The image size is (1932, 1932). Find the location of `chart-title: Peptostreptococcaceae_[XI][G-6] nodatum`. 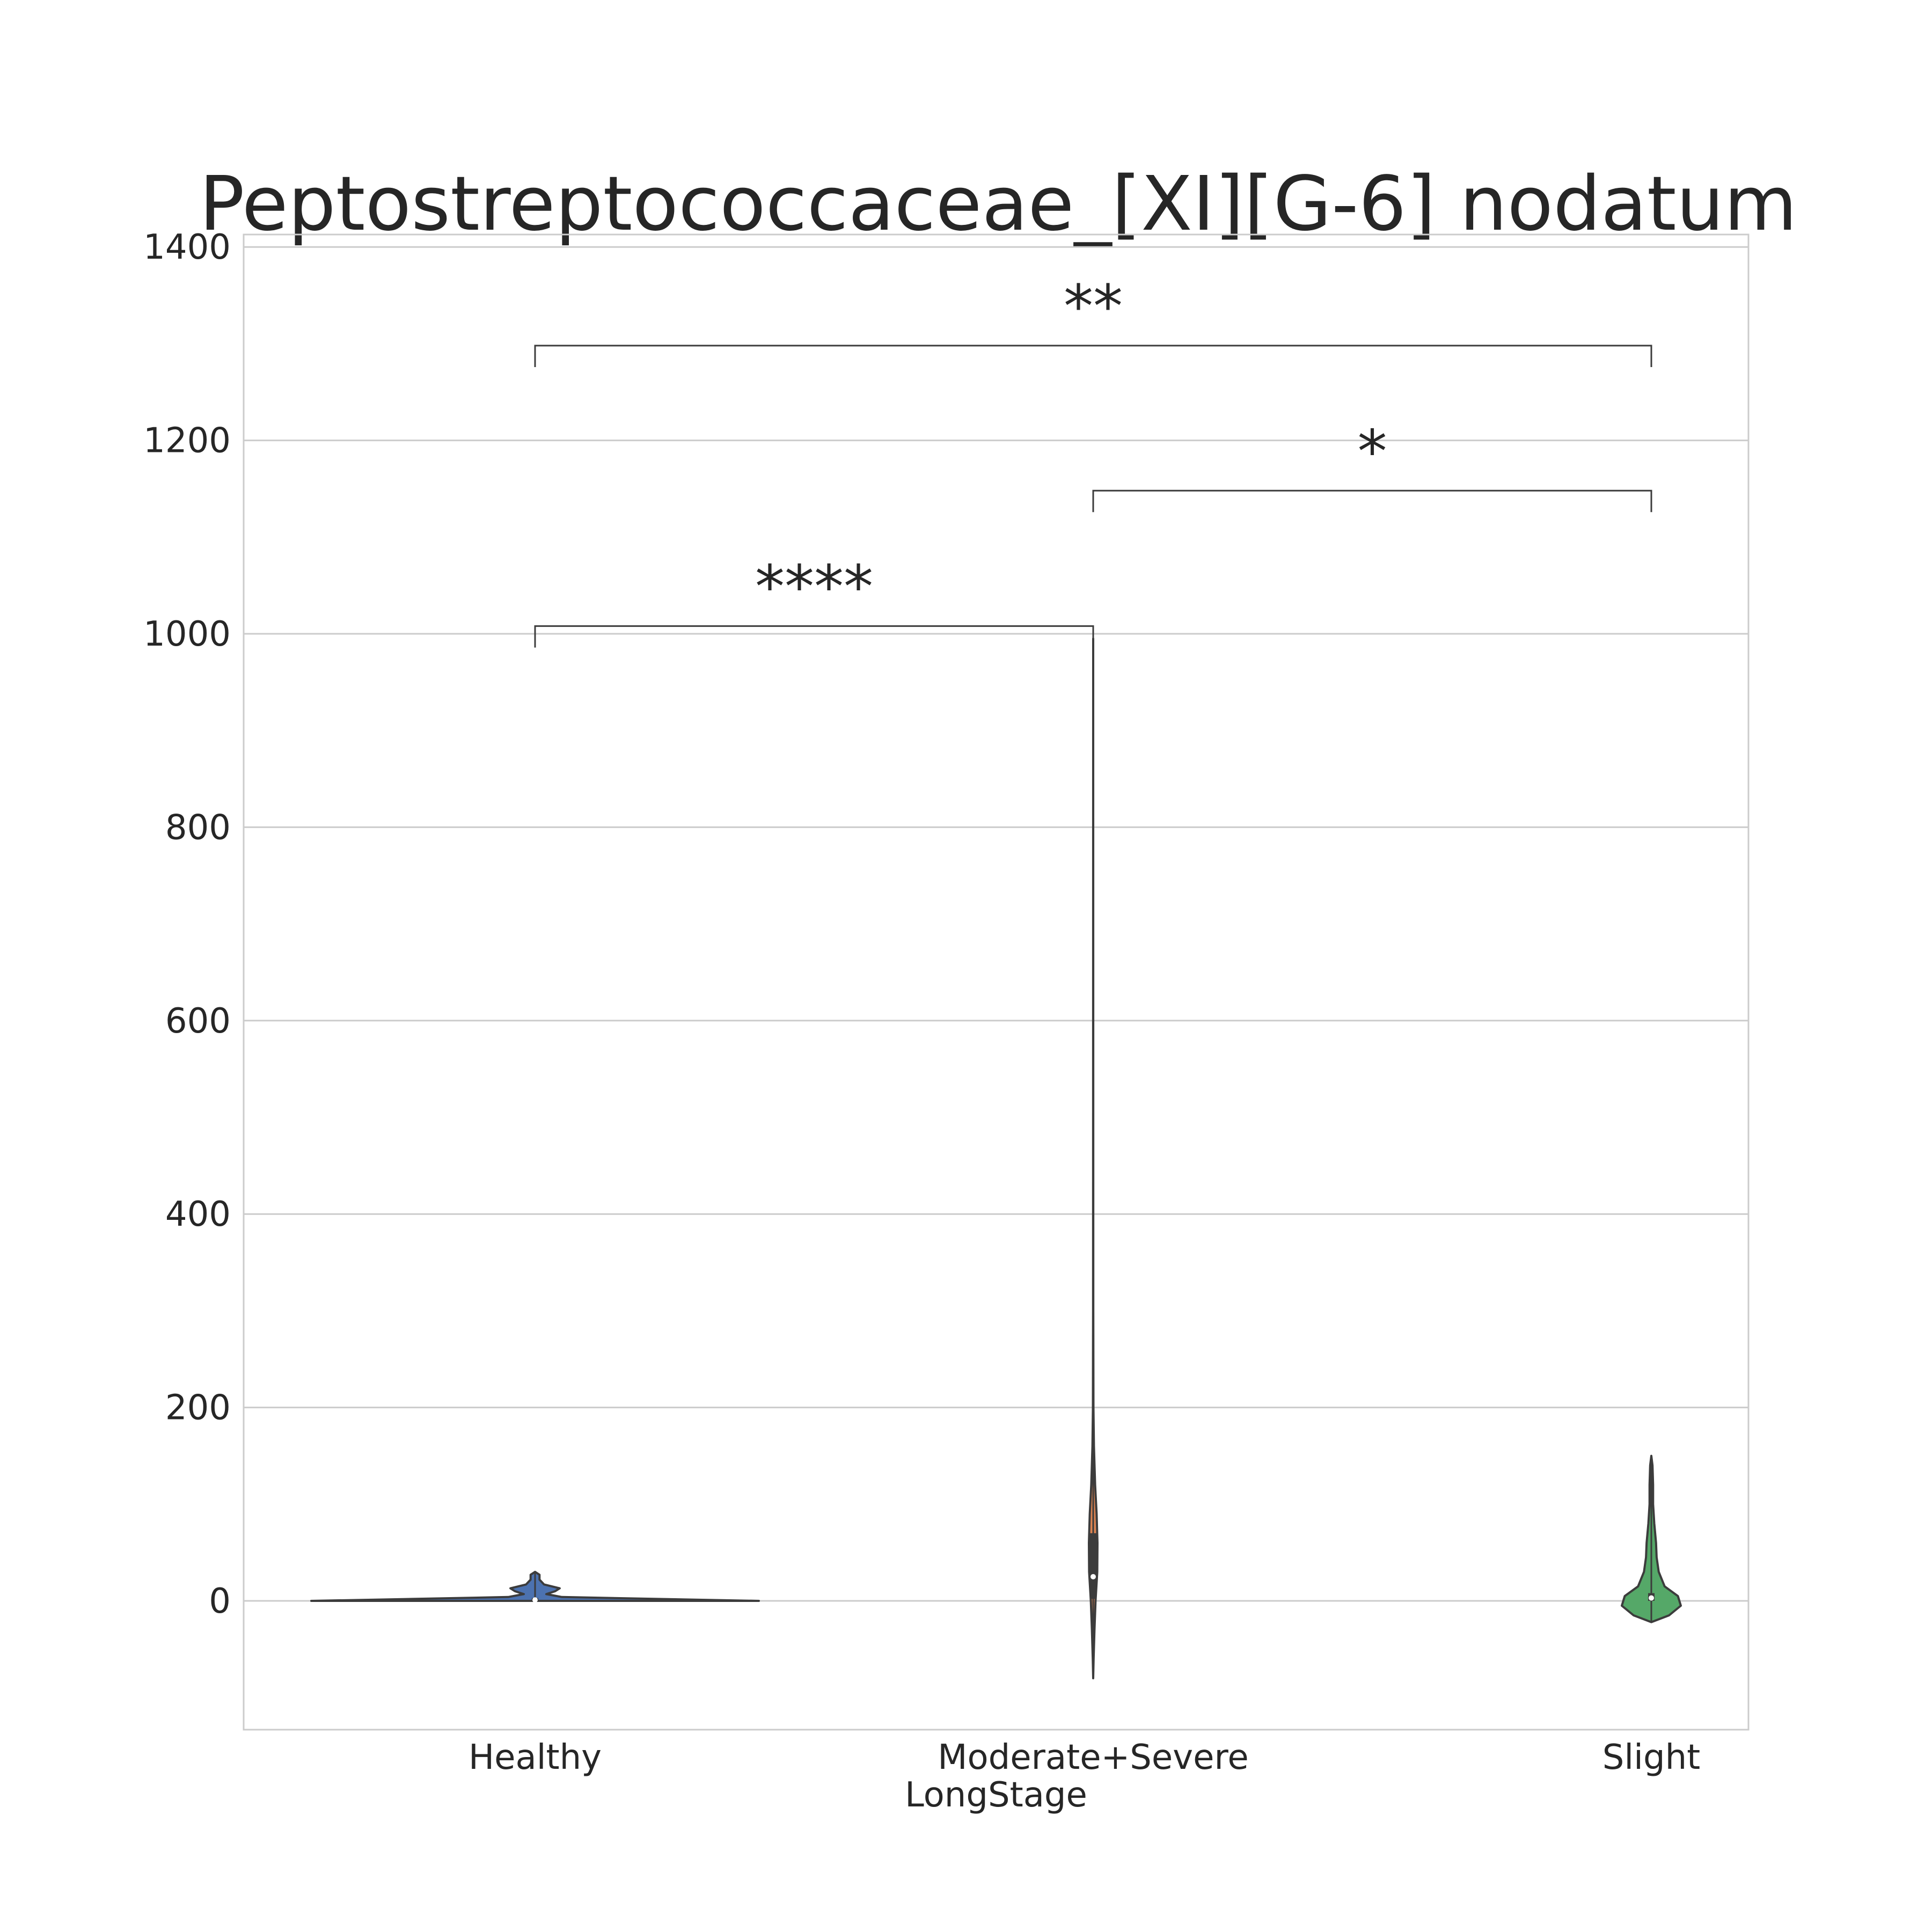

chart-title: Peptostreptococcaceae_[XI][G-6] nodatum is located at coordinates (998, 204).